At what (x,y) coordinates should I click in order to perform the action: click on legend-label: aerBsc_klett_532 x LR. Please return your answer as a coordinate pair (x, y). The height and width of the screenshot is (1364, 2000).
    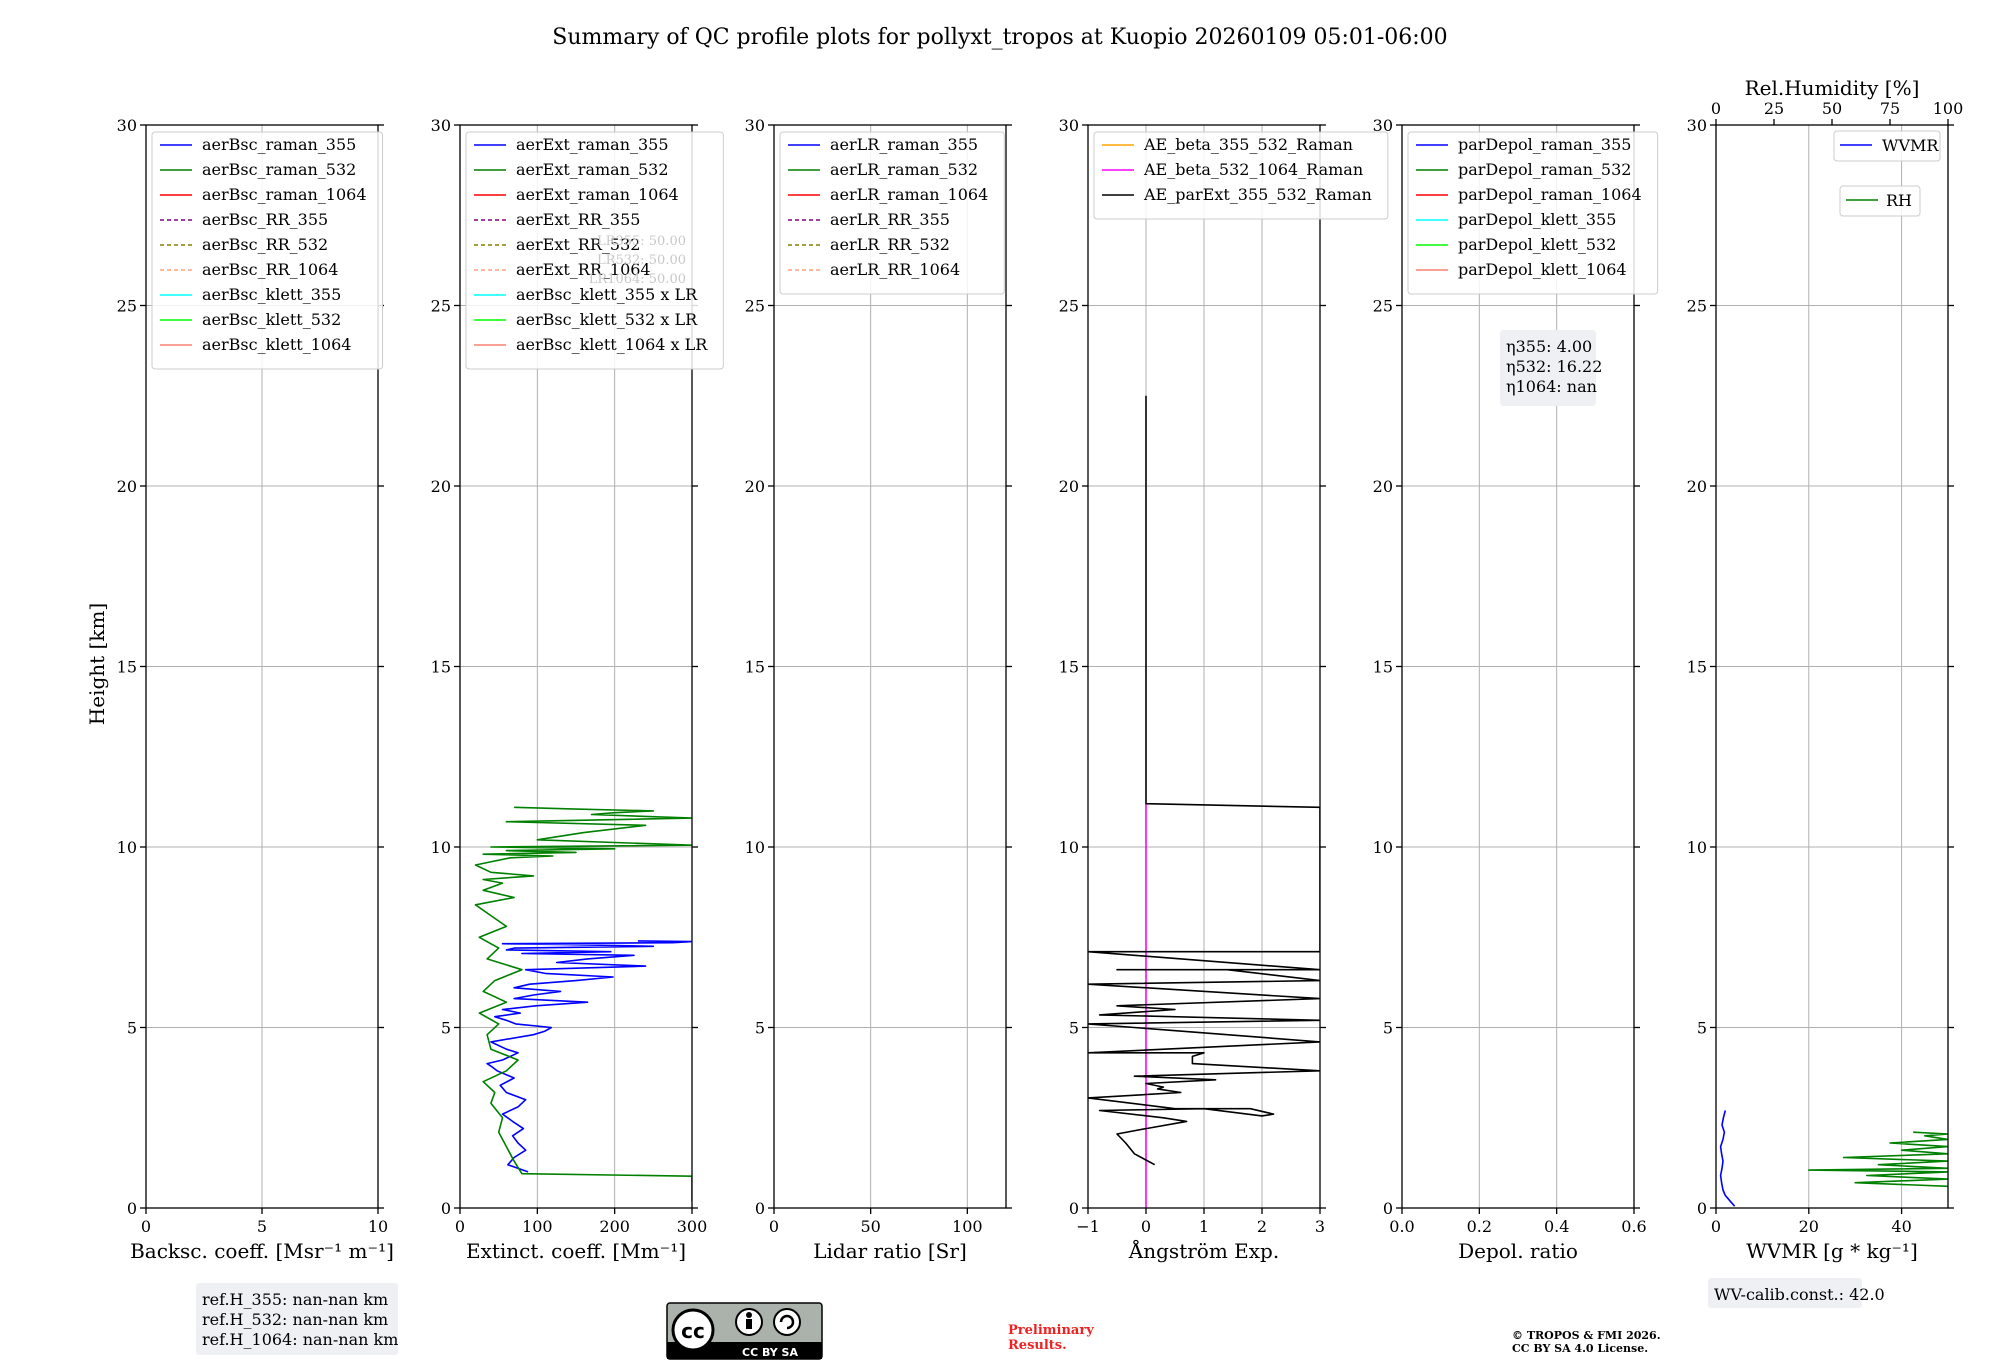
    Looking at the image, I should click on (607, 319).